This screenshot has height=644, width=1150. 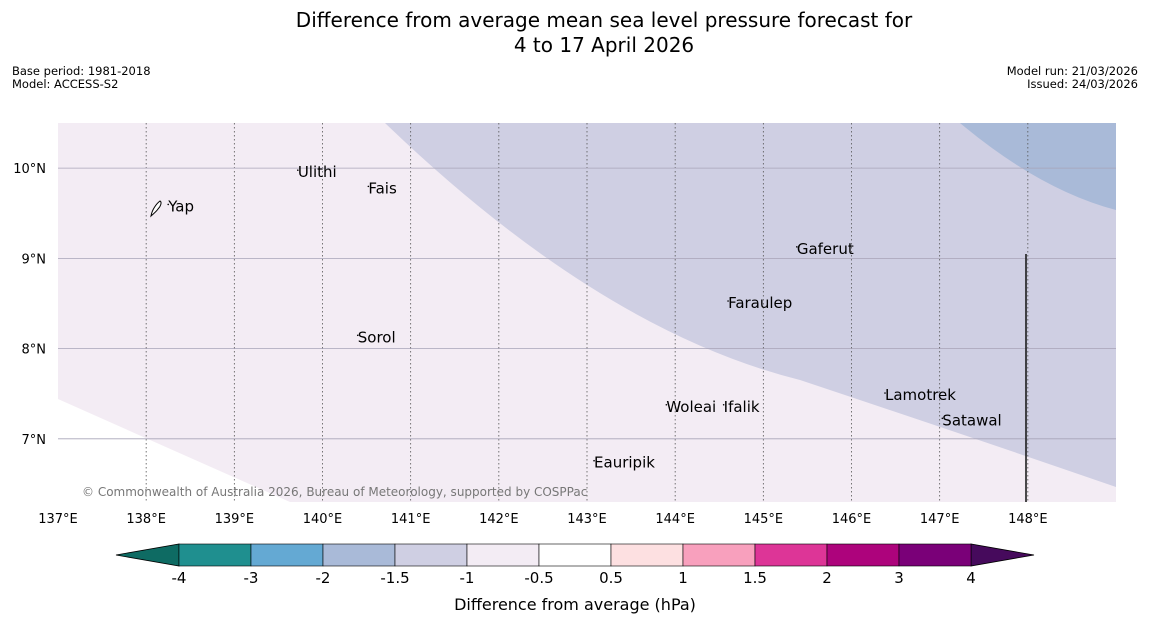 What do you see at coordinates (971, 578) in the screenshot?
I see `colorbar-tick-label: 4` at bounding box center [971, 578].